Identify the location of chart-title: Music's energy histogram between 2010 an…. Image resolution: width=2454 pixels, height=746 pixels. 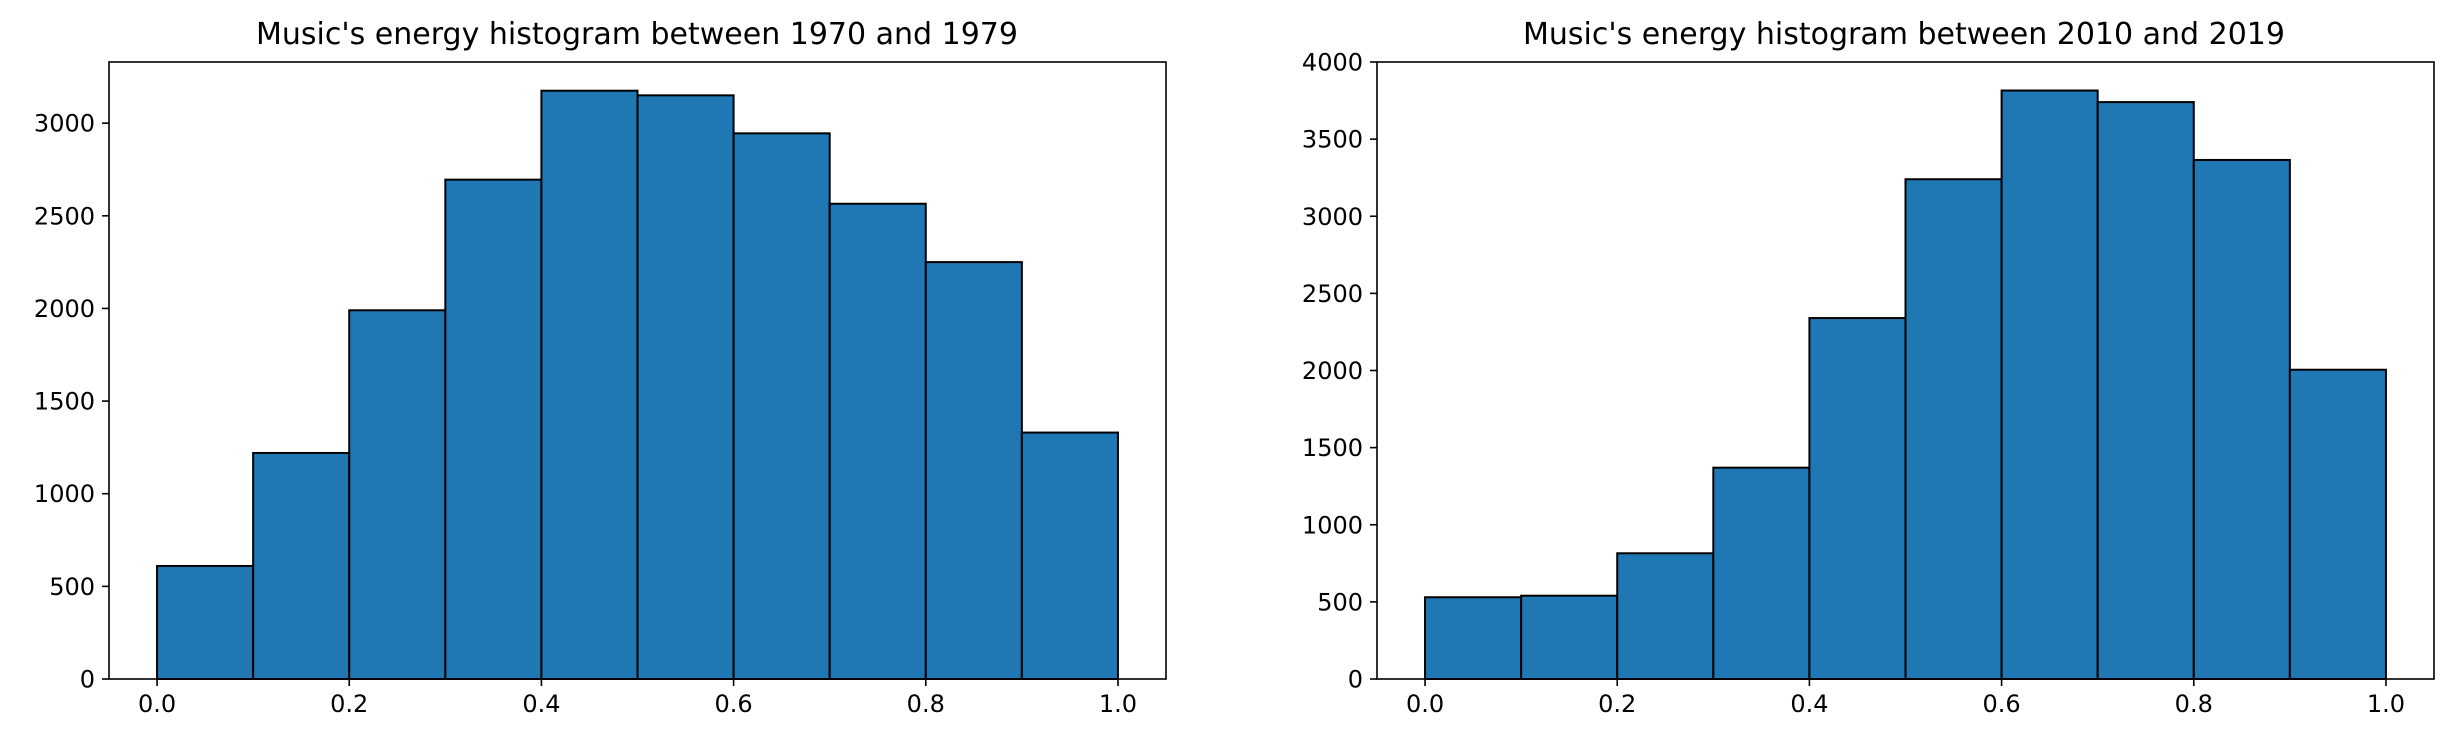
(1904, 34).